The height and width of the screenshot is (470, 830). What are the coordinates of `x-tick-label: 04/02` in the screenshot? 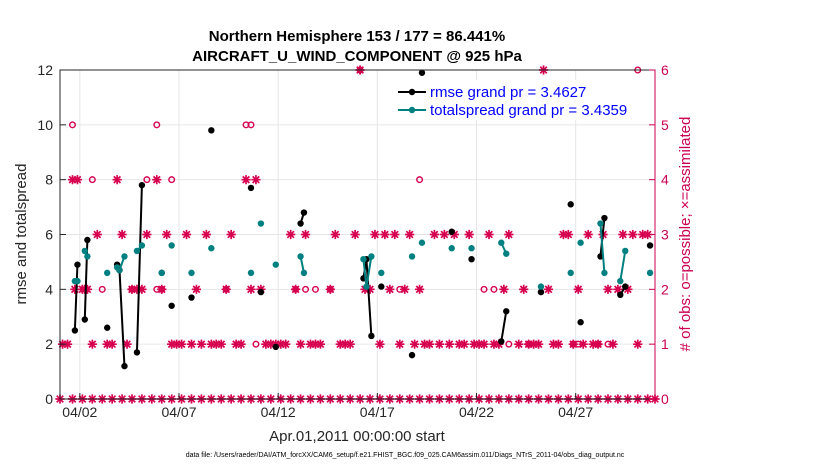 It's located at (79, 412).